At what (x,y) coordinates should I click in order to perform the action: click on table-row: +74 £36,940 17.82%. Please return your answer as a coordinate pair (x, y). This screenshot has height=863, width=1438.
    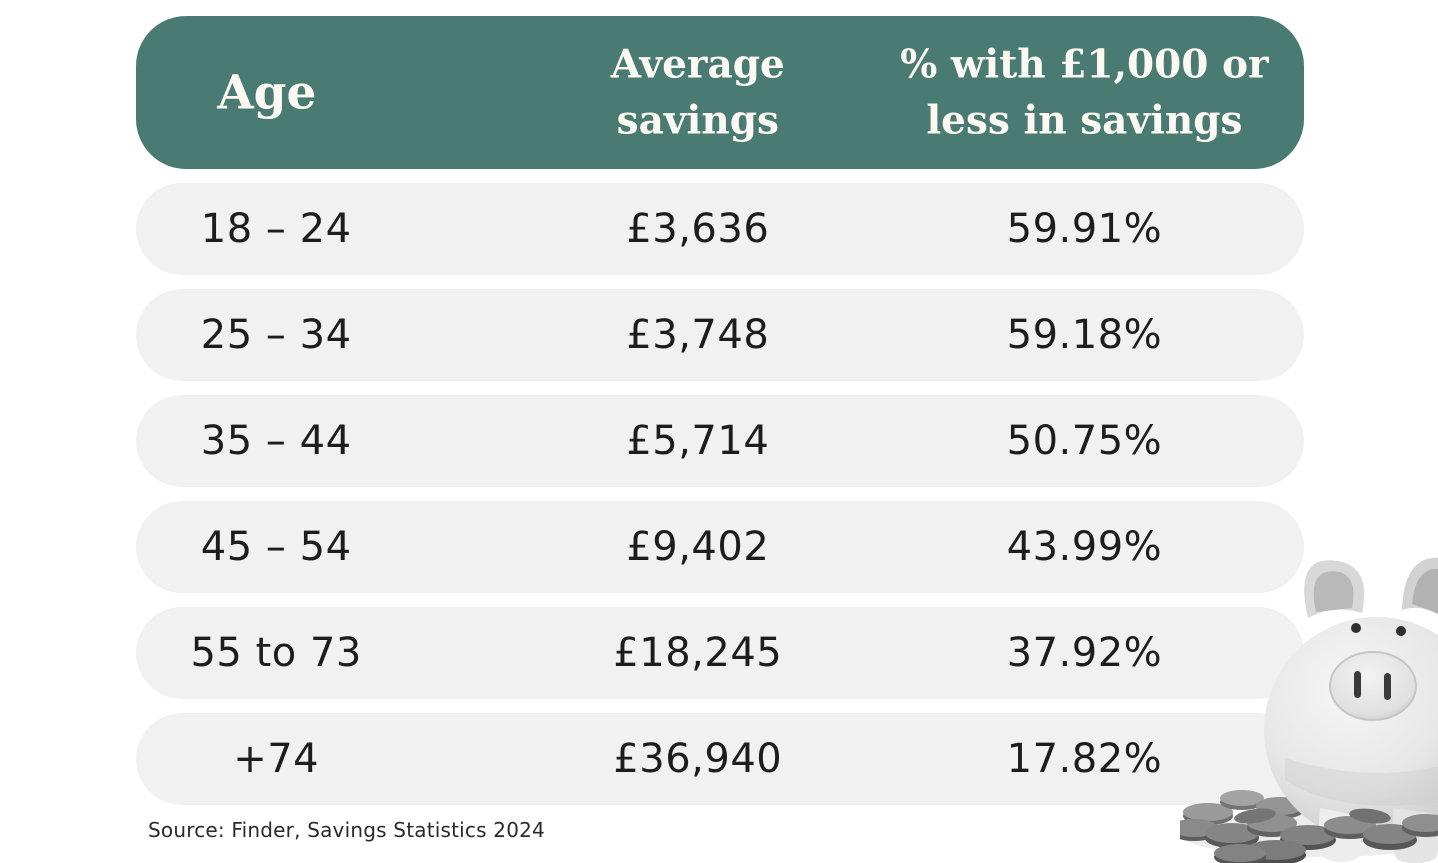
    Looking at the image, I should click on (720, 759).